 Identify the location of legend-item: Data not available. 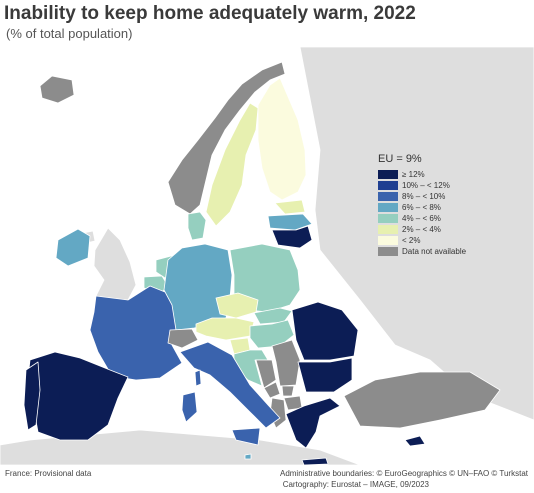
(453, 251).